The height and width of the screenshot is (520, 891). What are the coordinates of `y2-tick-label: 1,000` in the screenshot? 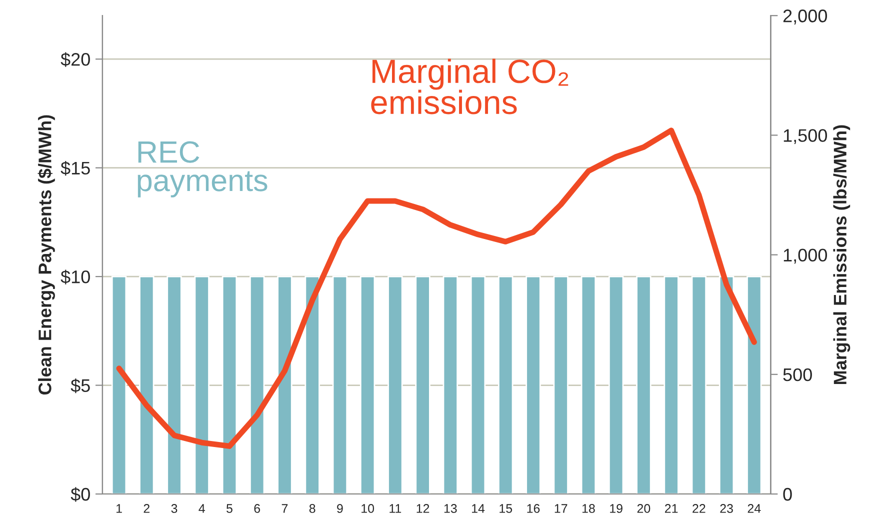 It's located at (805, 256).